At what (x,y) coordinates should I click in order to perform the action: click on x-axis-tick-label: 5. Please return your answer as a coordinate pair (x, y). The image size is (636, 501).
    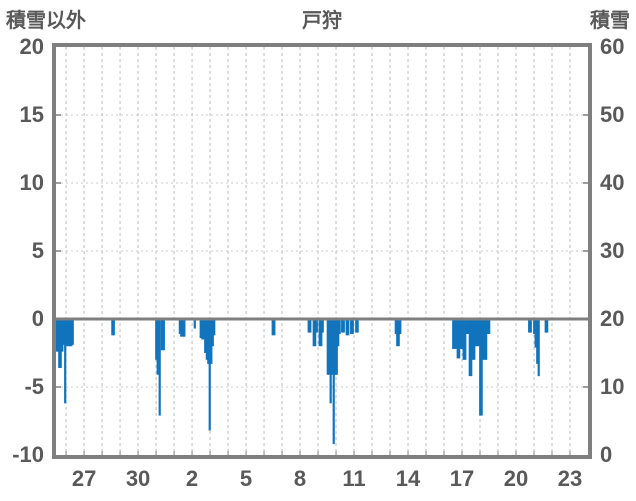
    Looking at the image, I should click on (246, 478).